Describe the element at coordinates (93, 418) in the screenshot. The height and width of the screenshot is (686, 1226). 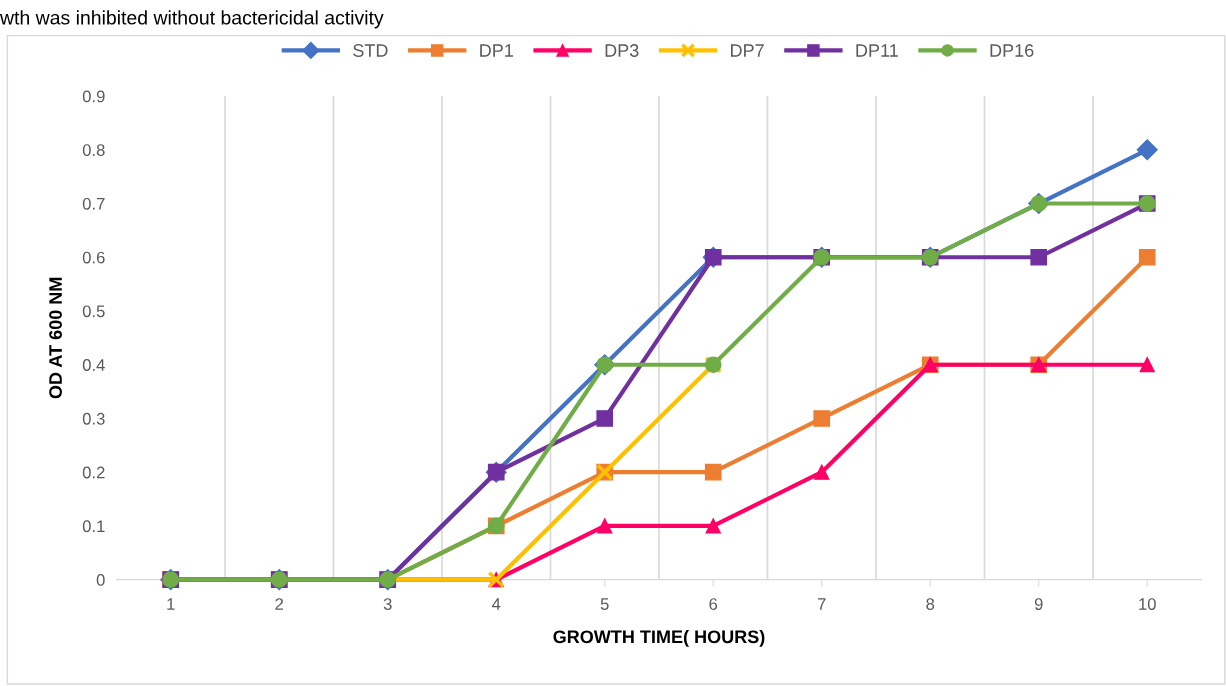
I see `y-tick-label: 0.3` at that location.